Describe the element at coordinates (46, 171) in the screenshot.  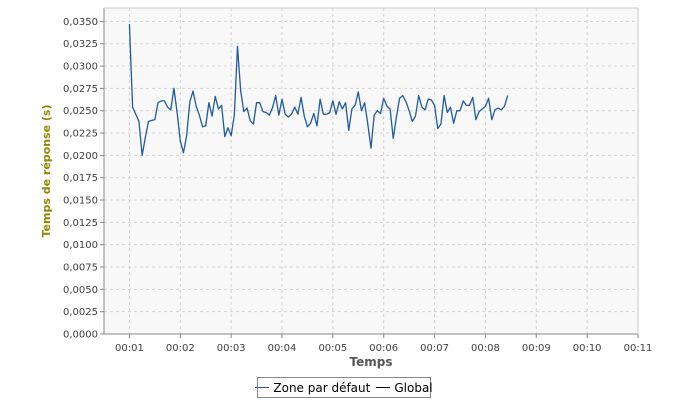
I see `y-axis-title: Temps de réponse (s)` at that location.